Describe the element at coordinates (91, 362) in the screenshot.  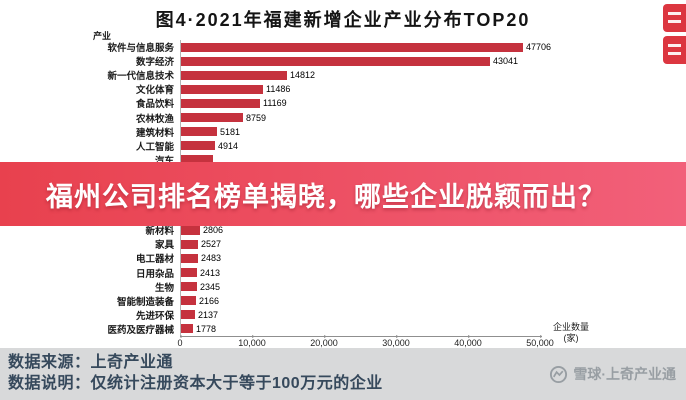
I see `data-source-line: 数据来源：上奇产业通` at that location.